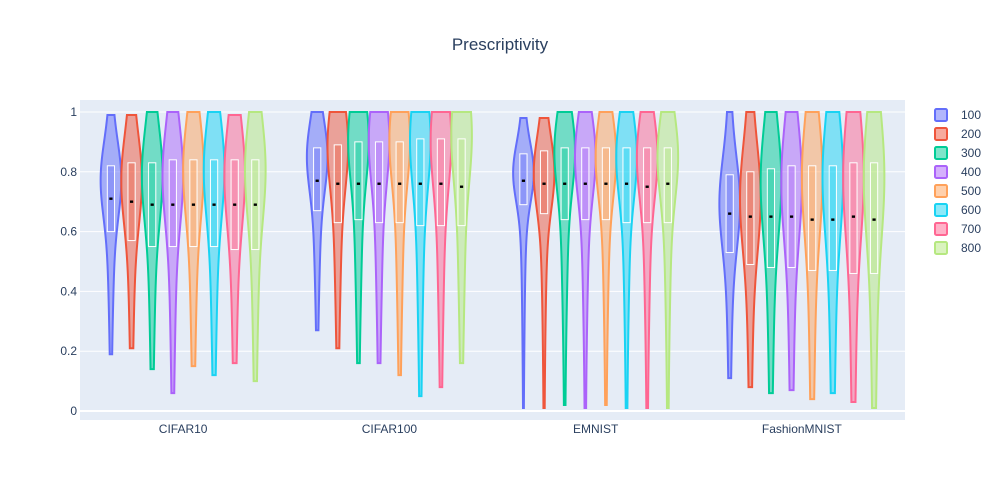  I want to click on violin-300-EMNIST, so click(564, 258).